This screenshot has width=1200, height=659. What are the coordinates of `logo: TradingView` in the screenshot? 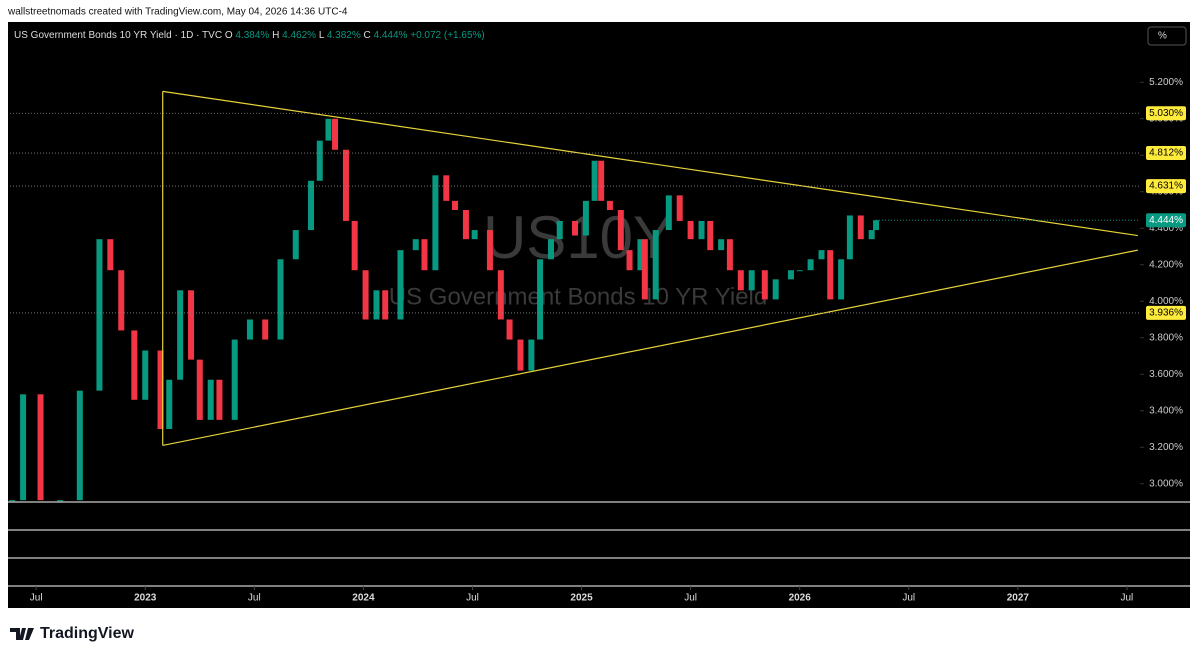 It's located at (72, 633).